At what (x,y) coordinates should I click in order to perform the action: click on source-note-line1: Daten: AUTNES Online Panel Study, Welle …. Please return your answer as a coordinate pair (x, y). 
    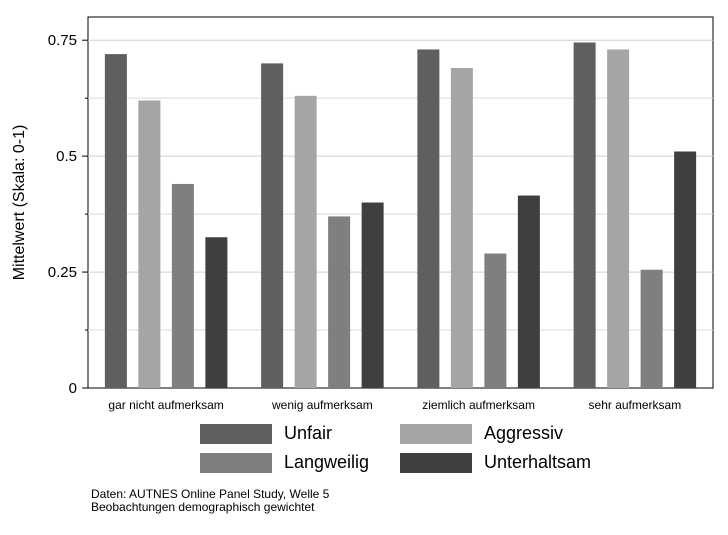
    Looking at the image, I should click on (210, 494).